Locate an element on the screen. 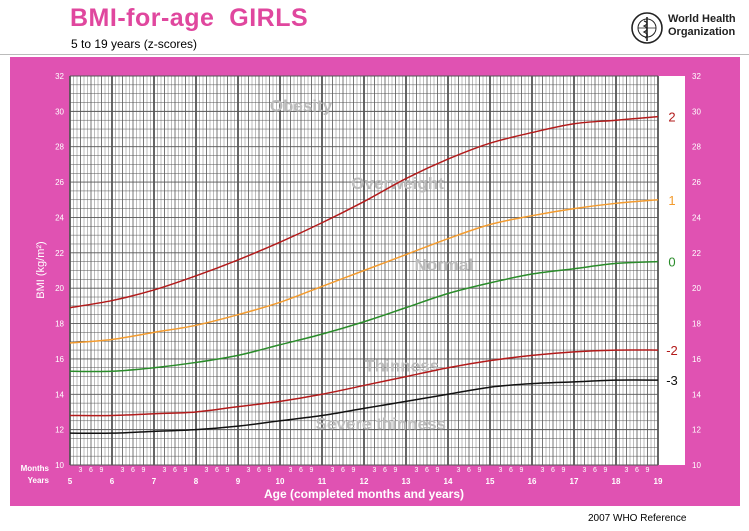  y-tick-label: 10 is located at coordinates (59, 465).